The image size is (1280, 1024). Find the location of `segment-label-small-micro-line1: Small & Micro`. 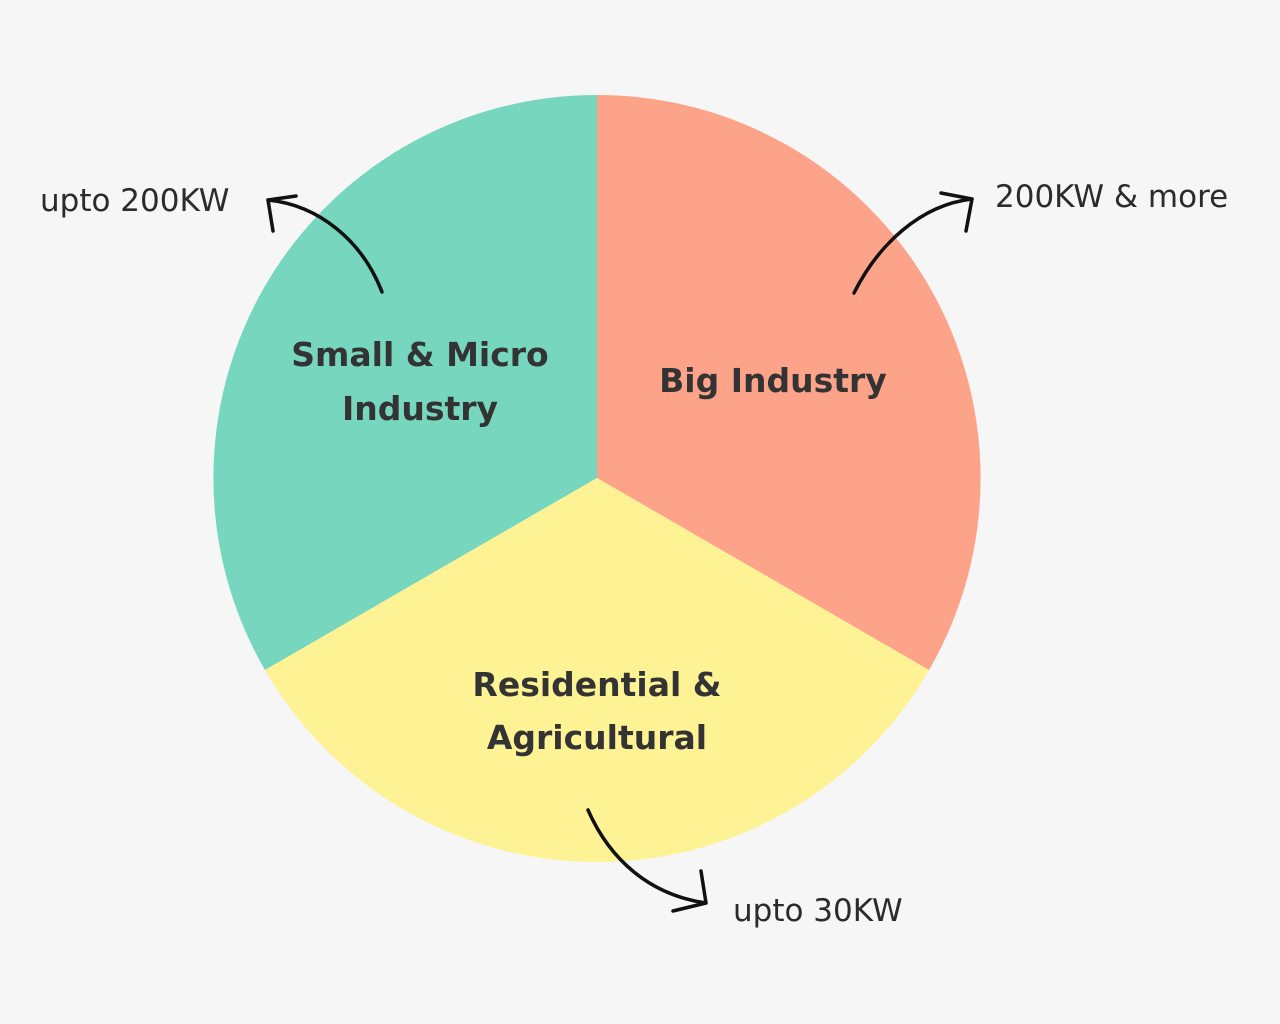

segment-label-small-micro-line1: Small & Micro is located at coordinates (419, 354).